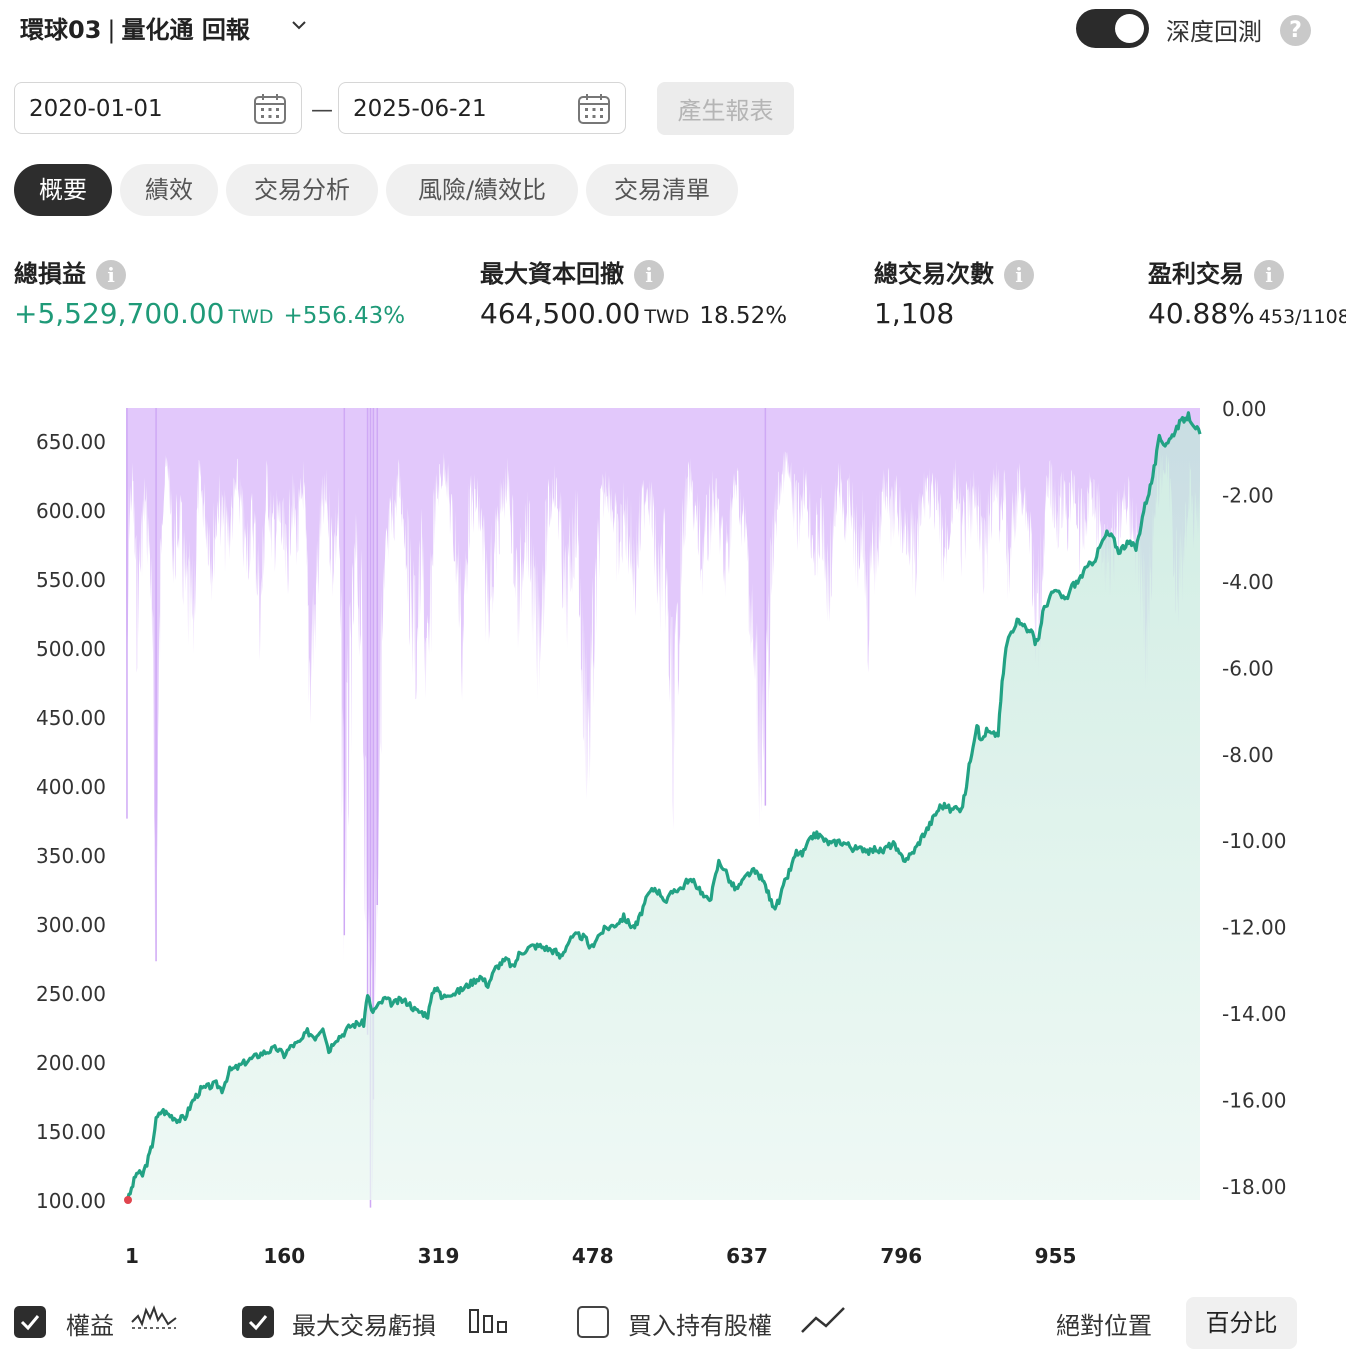  I want to click on left-tick-label-7: 300.00, so click(71, 925).